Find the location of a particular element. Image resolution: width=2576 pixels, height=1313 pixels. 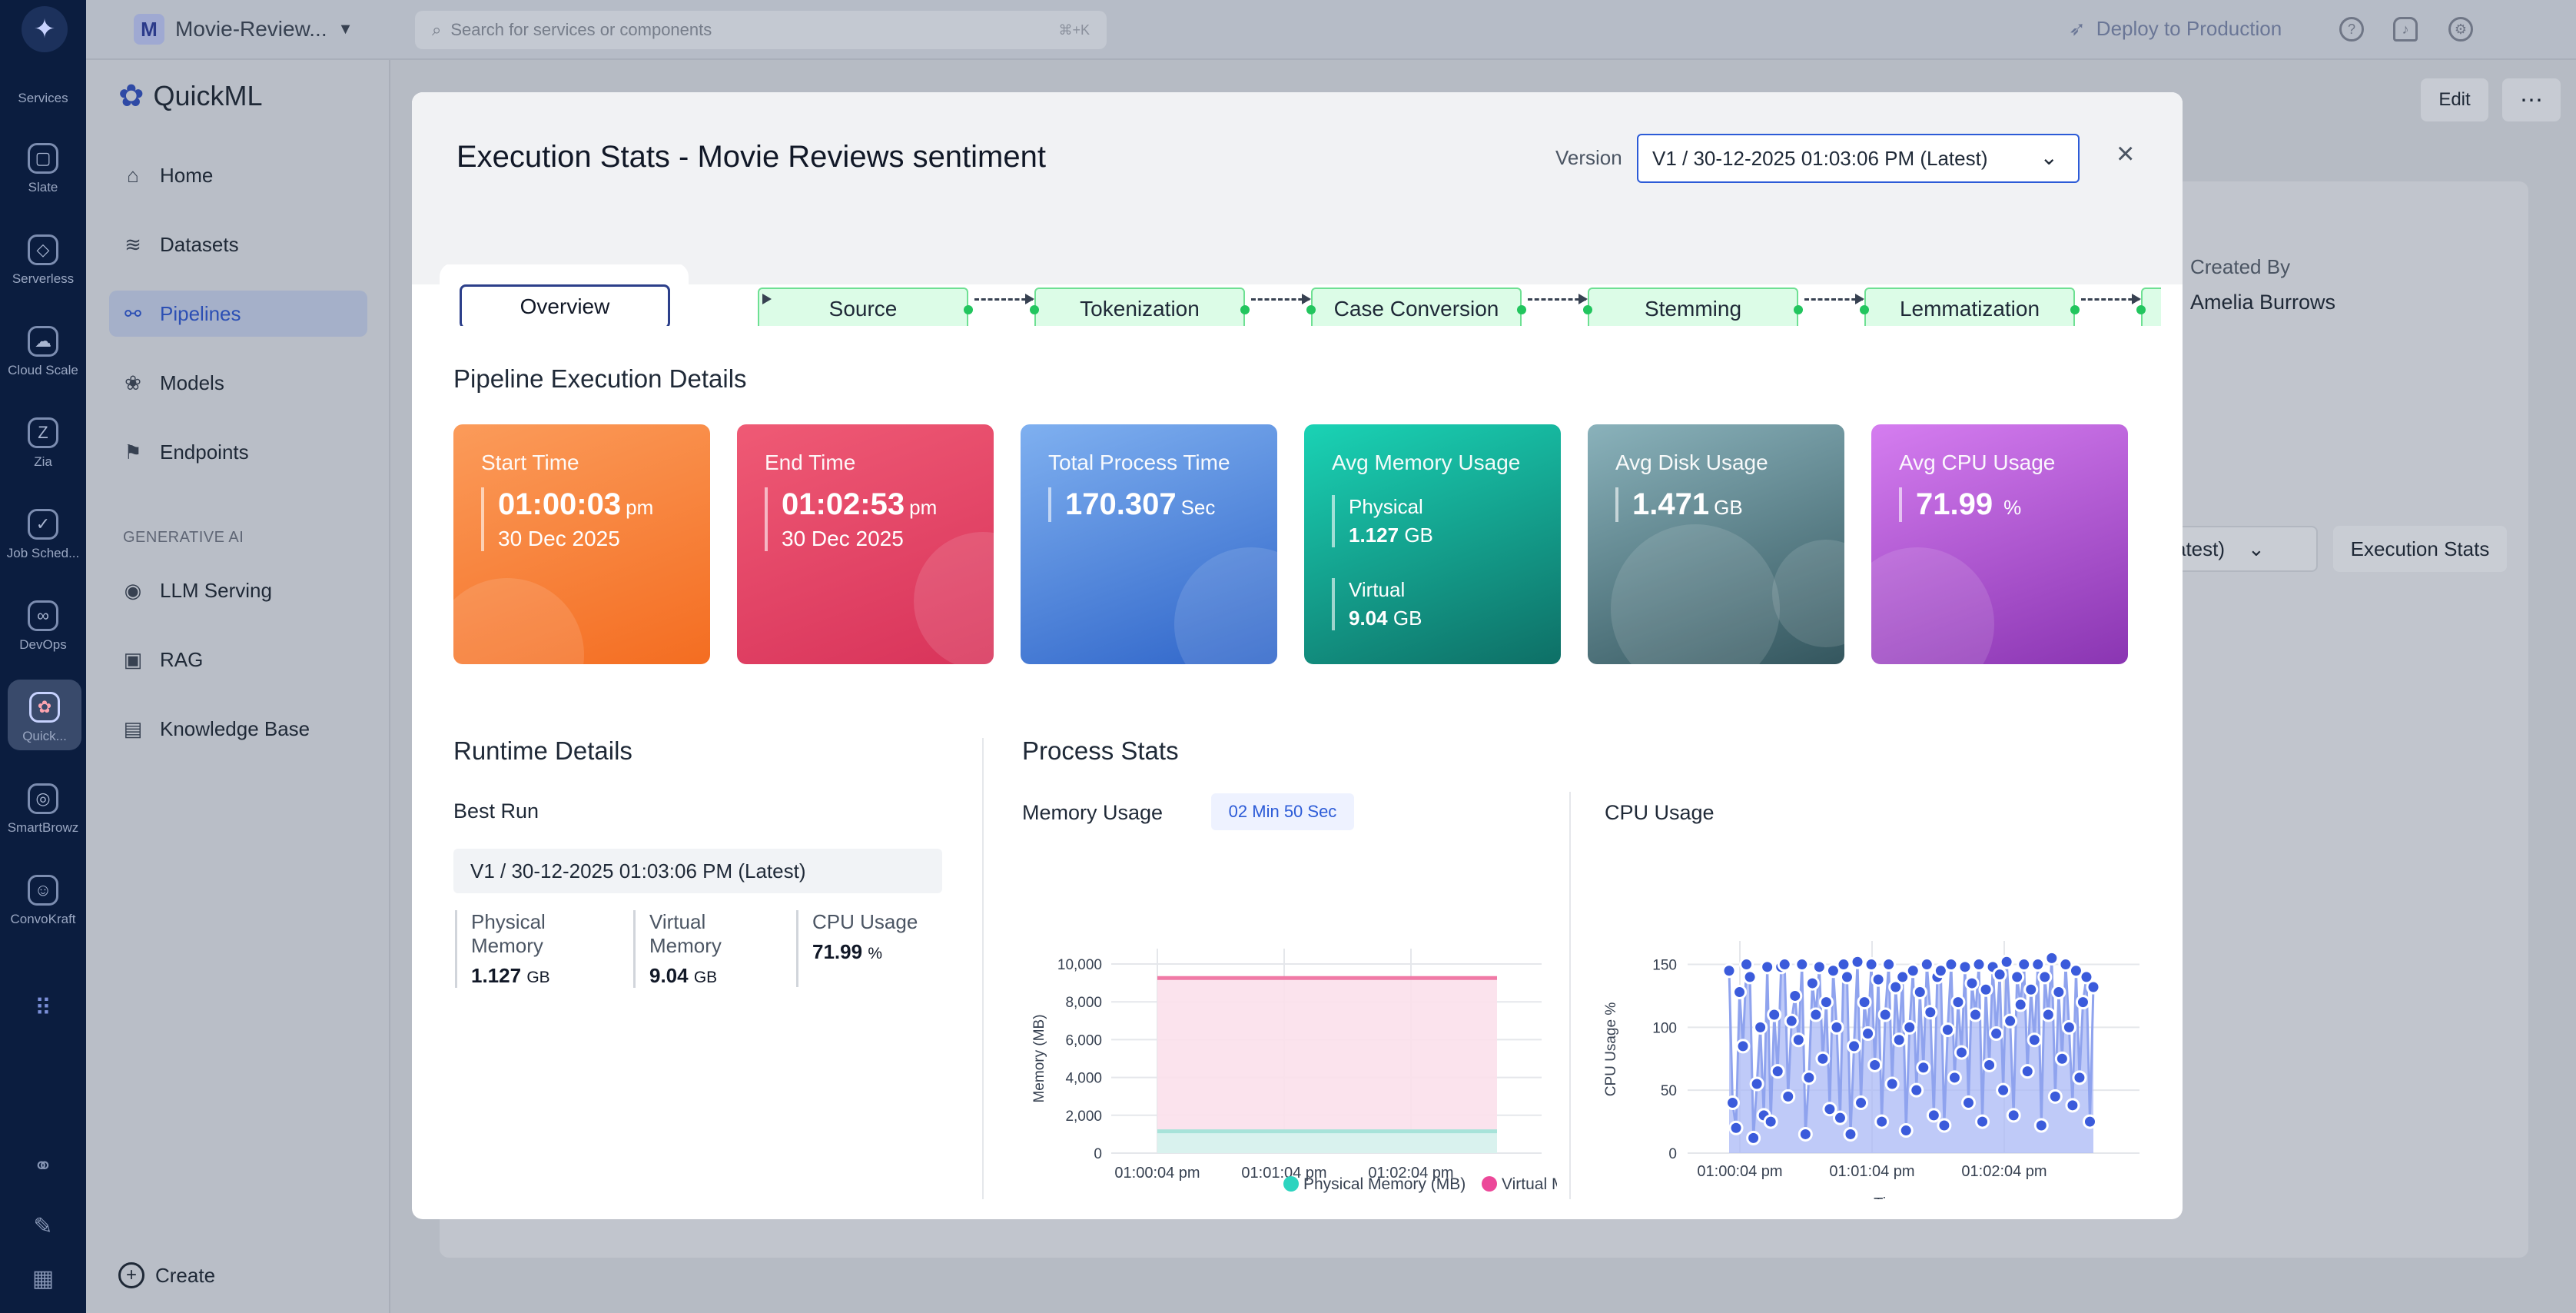

legend-swatch-virtual is located at coordinates (1489, 1184).